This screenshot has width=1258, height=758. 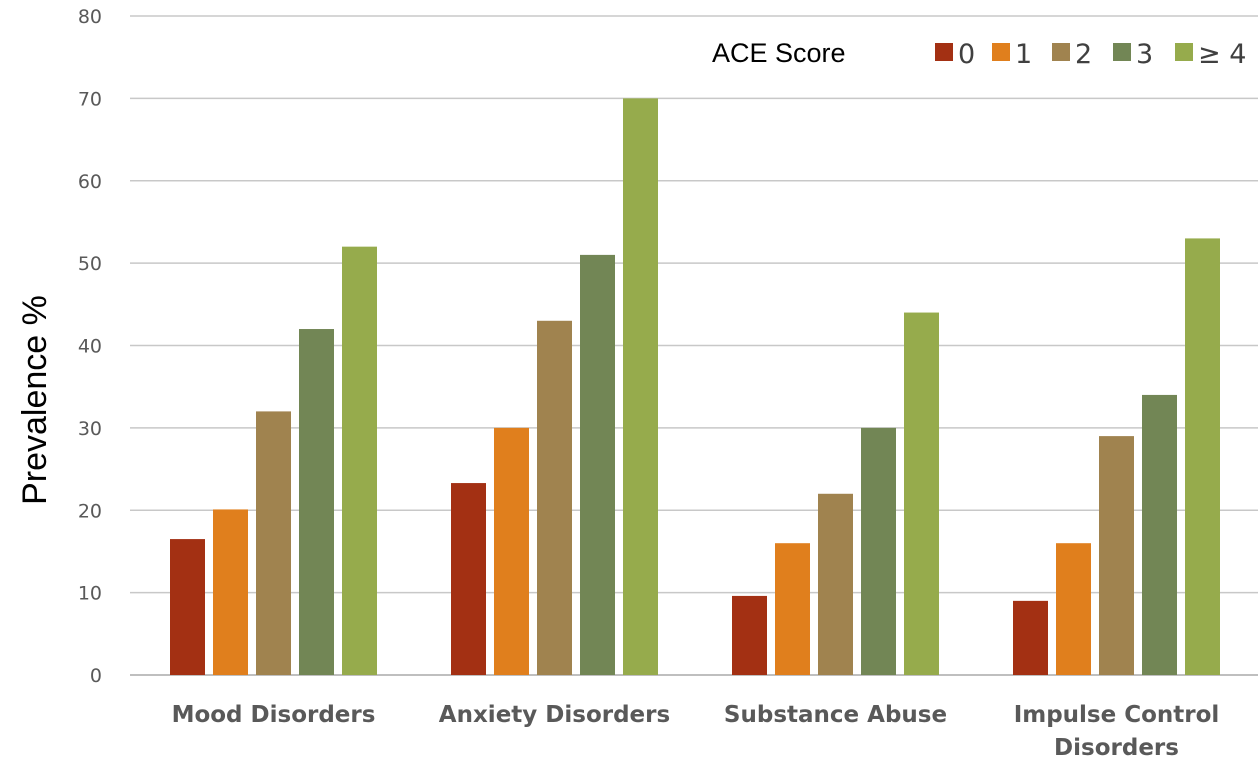 What do you see at coordinates (359, 460) in the screenshot?
I see `bar-≥ 4-0` at bounding box center [359, 460].